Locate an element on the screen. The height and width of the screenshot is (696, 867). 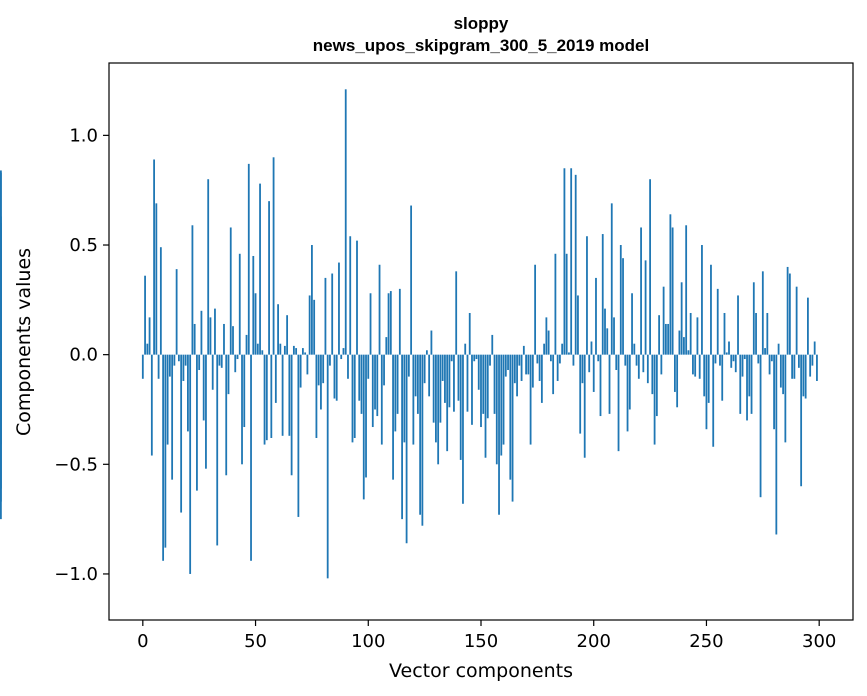
y-tick-label: −1.0 is located at coordinates (76, 574).